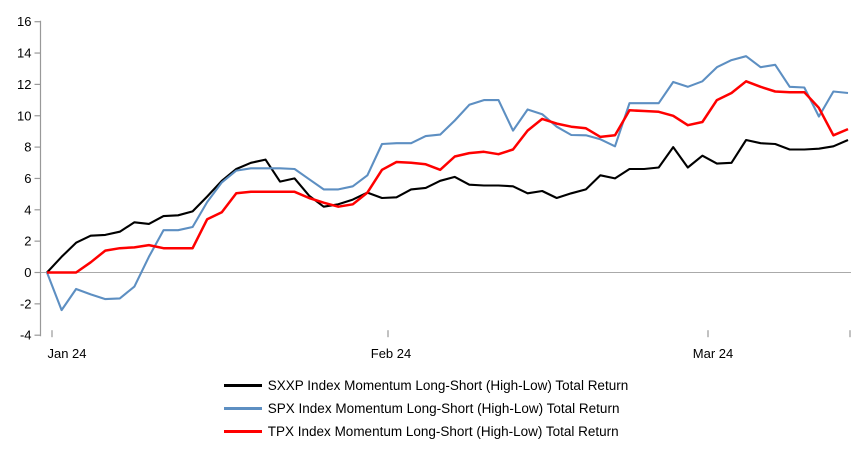 The height and width of the screenshot is (452, 852). I want to click on legend-swatch-tpx-line, so click(242, 431).